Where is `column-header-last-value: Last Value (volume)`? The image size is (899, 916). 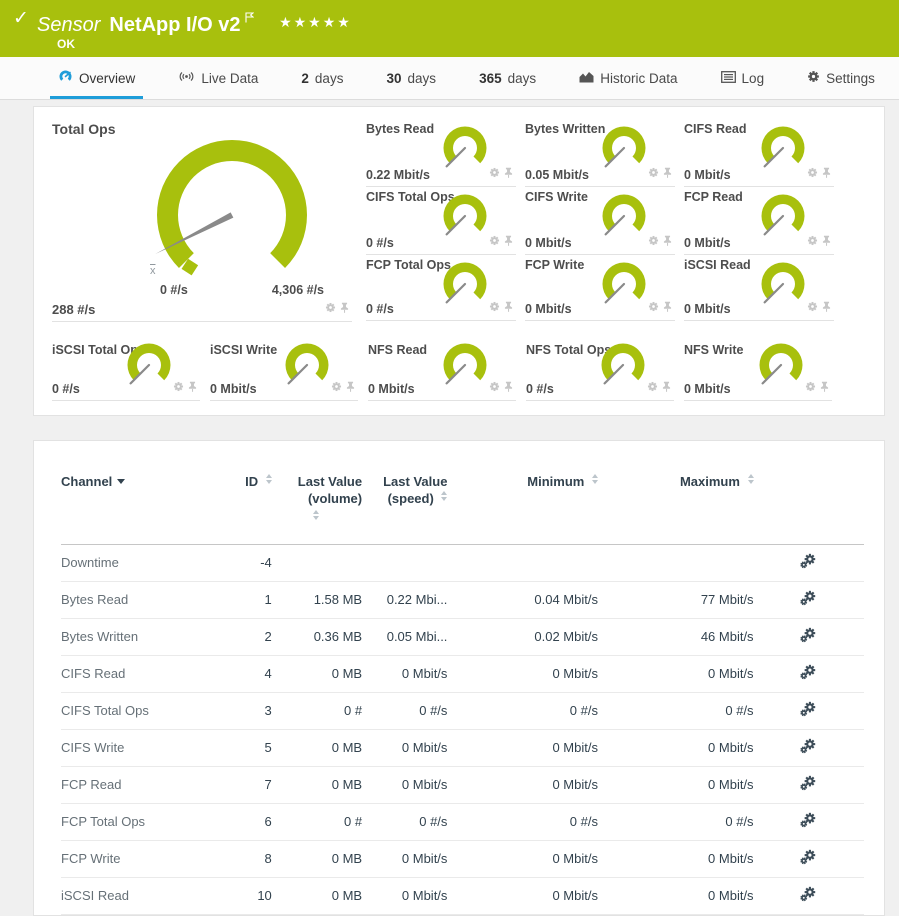 column-header-last-value: Last Value (volume) is located at coordinates (317, 502).